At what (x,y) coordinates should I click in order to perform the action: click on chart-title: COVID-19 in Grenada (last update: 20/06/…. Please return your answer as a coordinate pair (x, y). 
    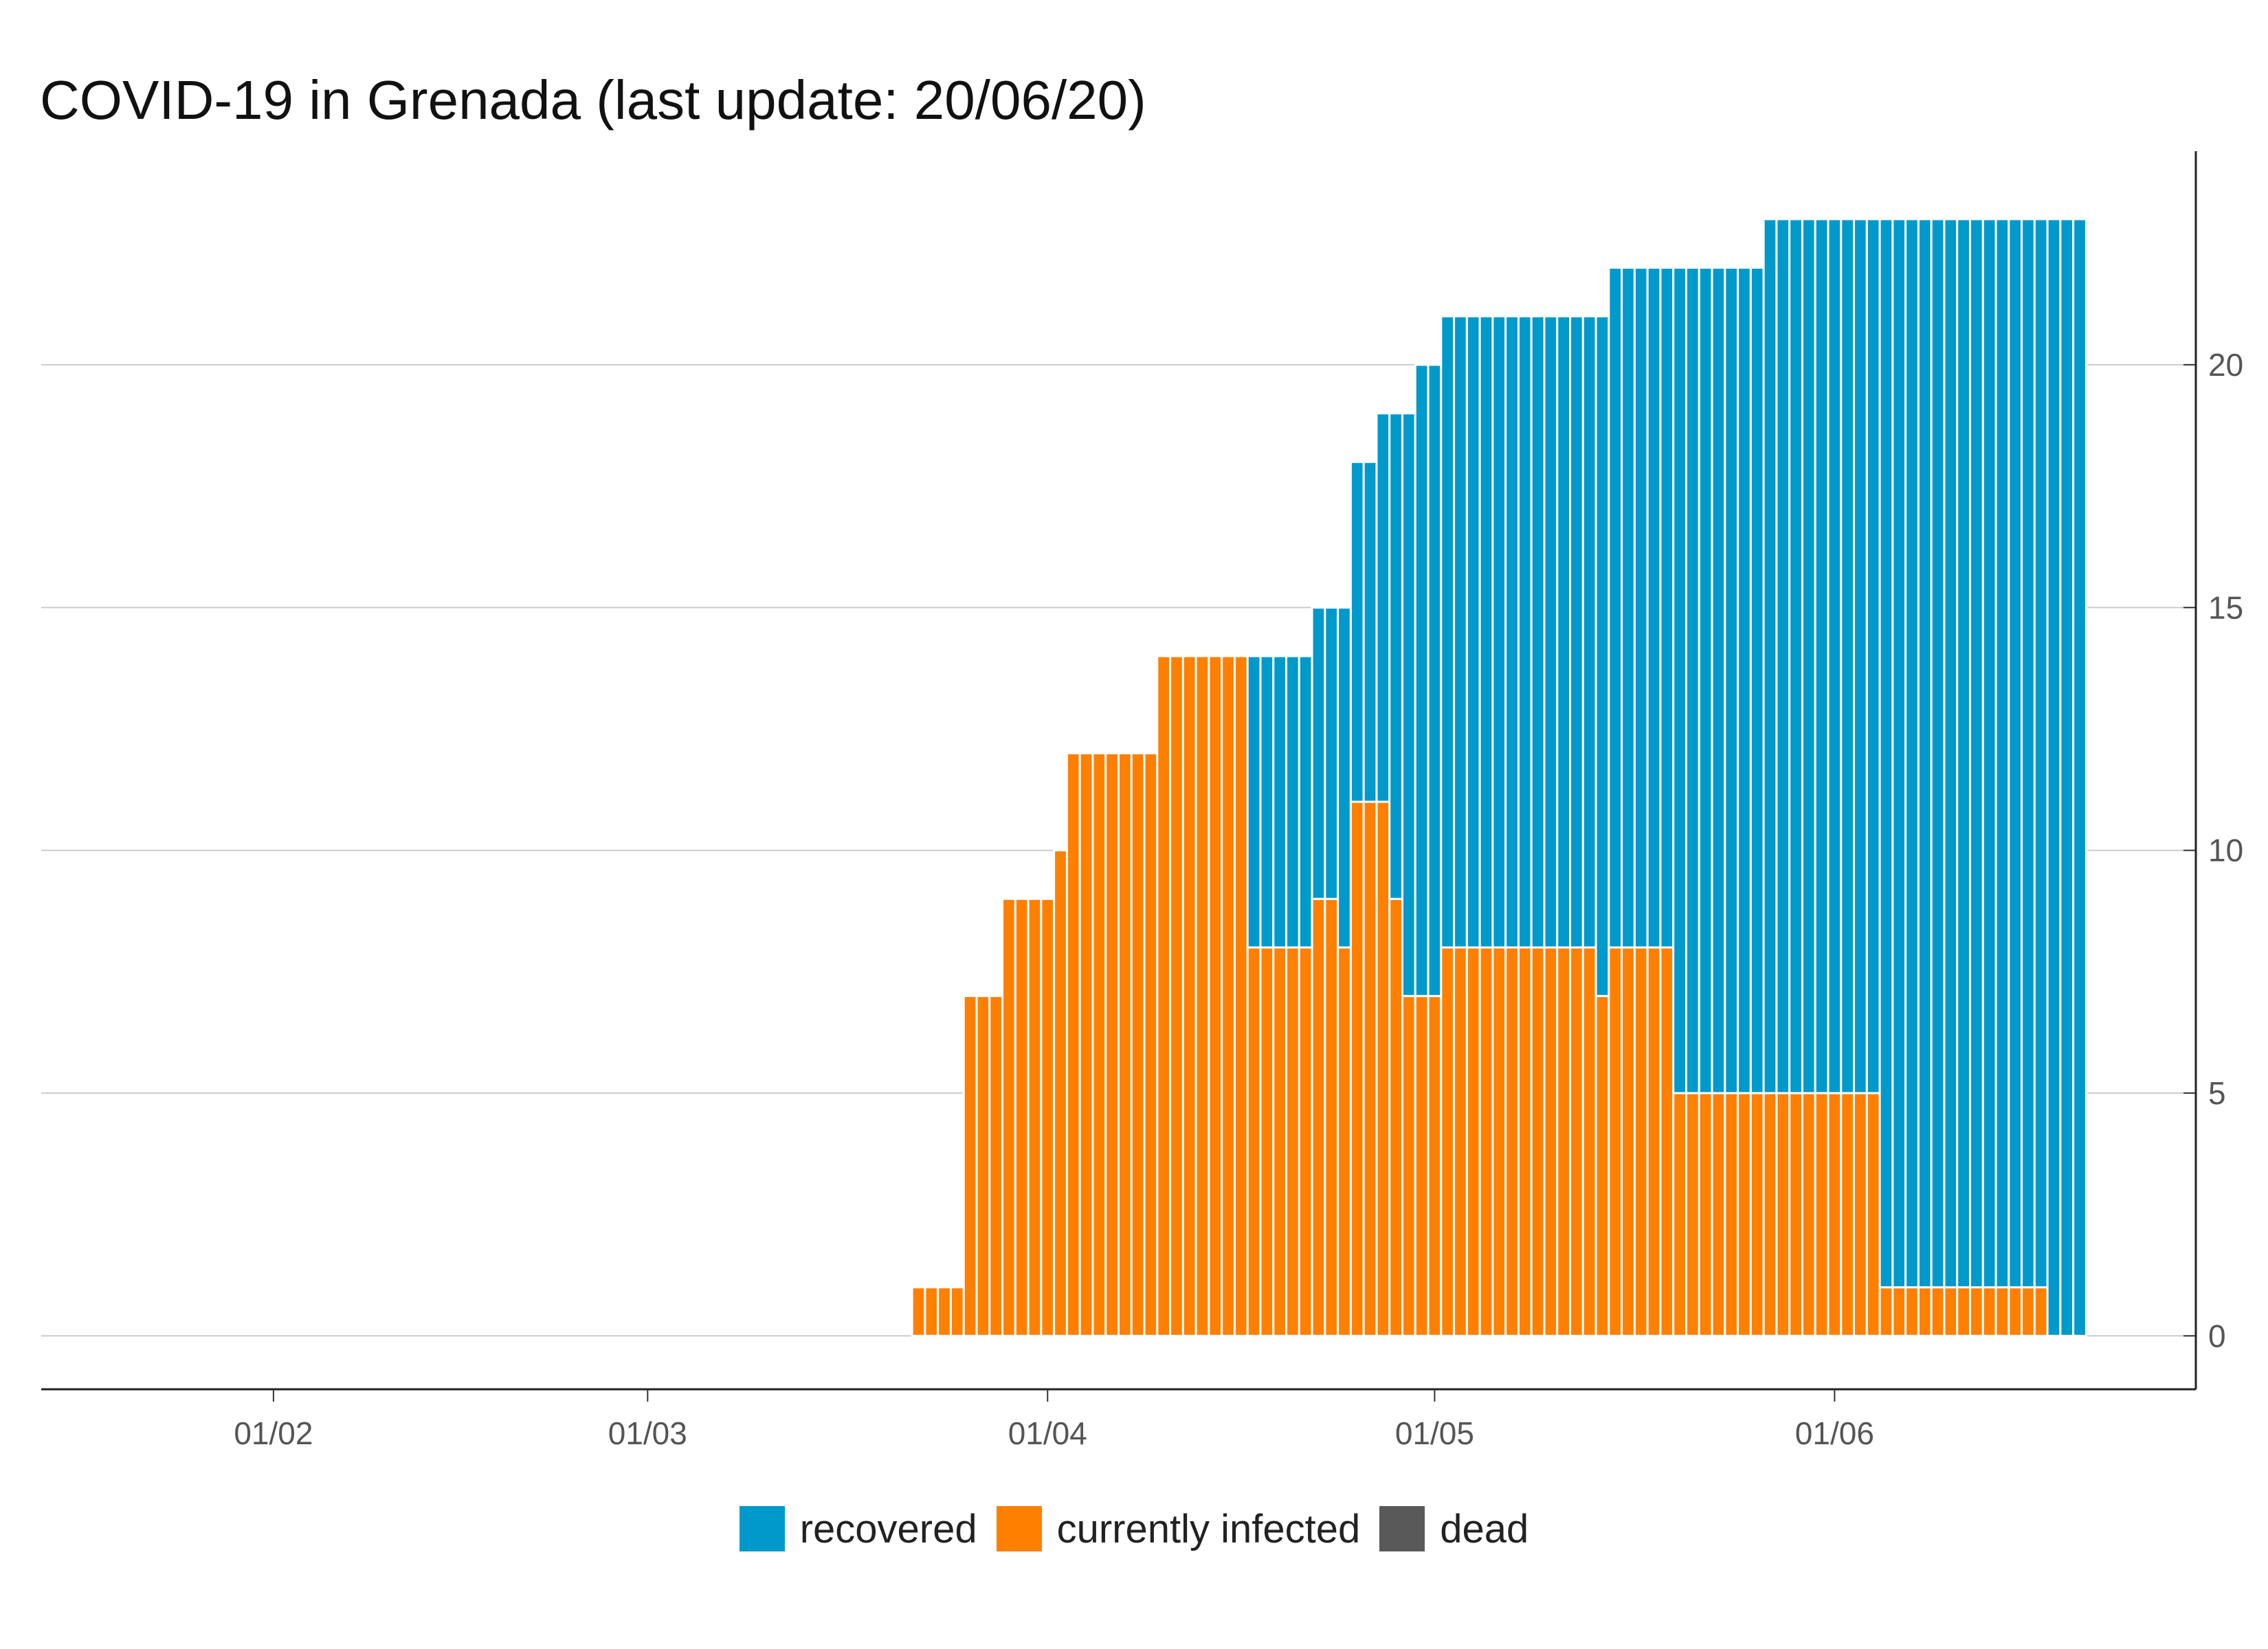
    Looking at the image, I should click on (593, 100).